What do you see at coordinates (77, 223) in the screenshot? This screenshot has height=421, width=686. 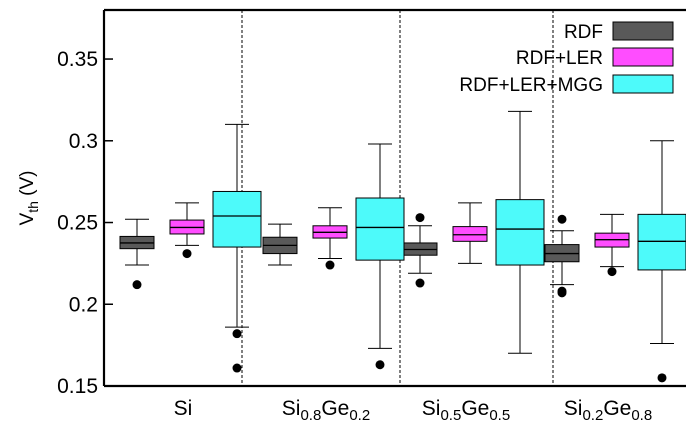 I see `y-tick-label-3: 0.25` at bounding box center [77, 223].